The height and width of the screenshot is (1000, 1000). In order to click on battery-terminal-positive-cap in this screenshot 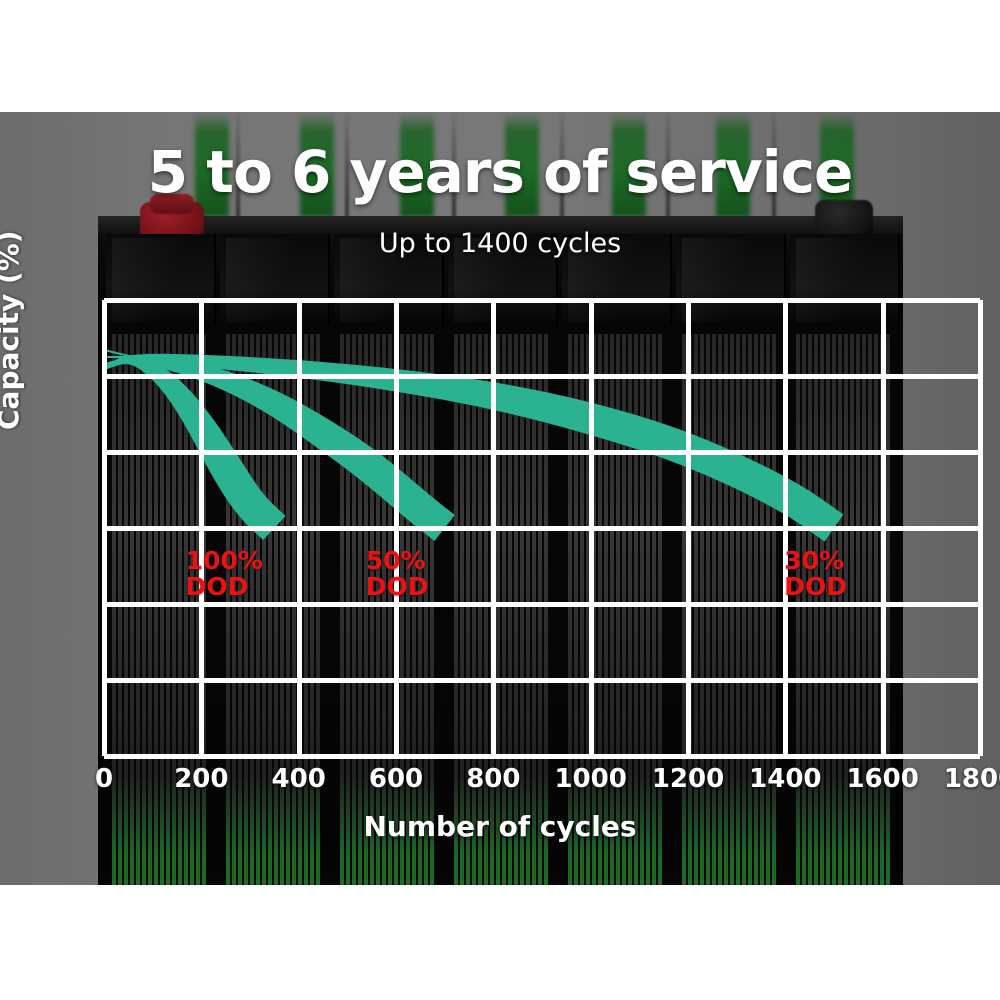, I will do `click(172, 204)`.